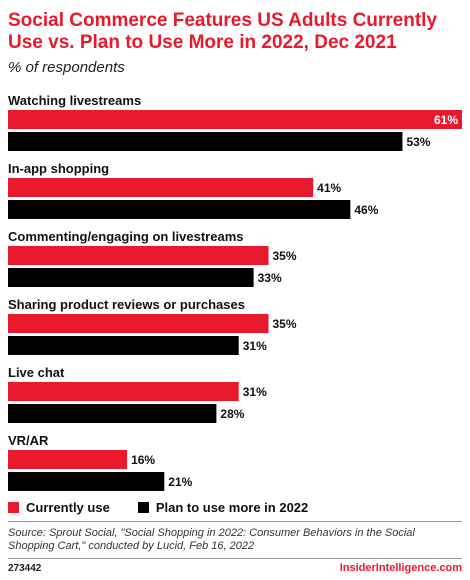 Image resolution: width=470 pixels, height=580 pixels. Describe the element at coordinates (143, 460) in the screenshot. I see `value-label: 16%` at that location.